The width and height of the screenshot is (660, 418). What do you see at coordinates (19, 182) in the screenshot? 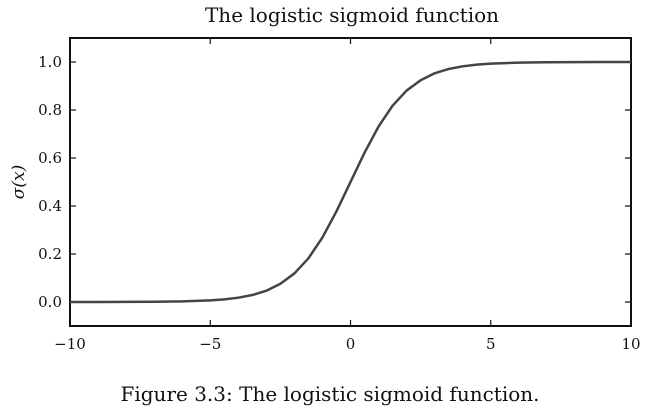
I see `y-axis-label: σ(x)` at bounding box center [19, 182].